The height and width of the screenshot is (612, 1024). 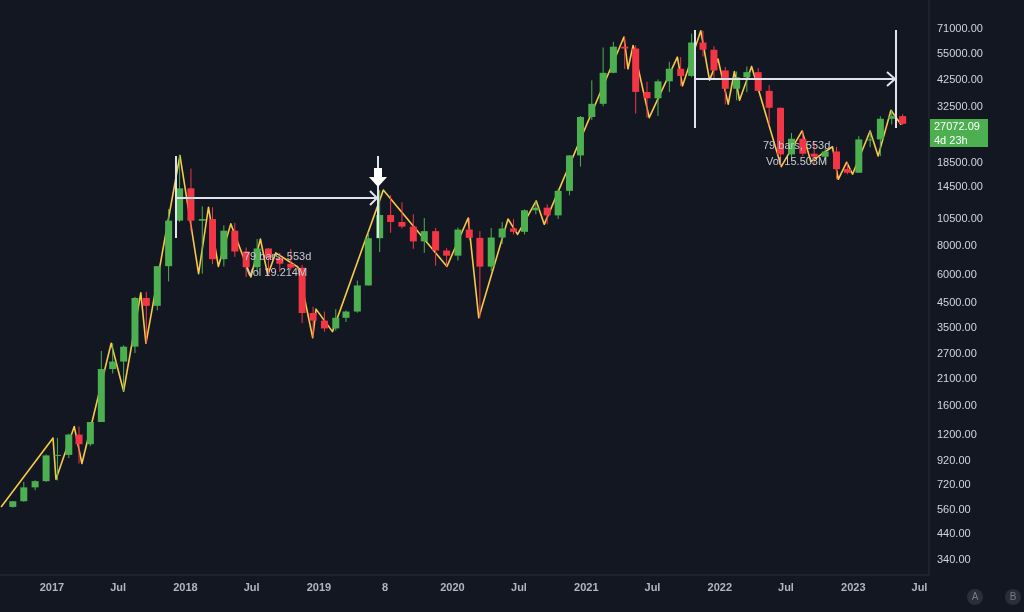 What do you see at coordinates (385, 586) in the screenshot?
I see `x-tick-label: 8` at bounding box center [385, 586].